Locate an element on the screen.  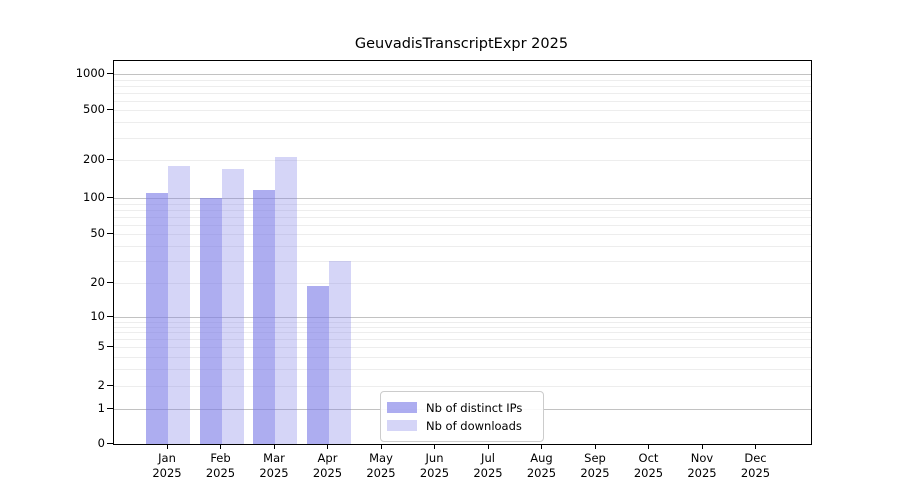
bar-distinct-ips-mar is located at coordinates (264, 317).